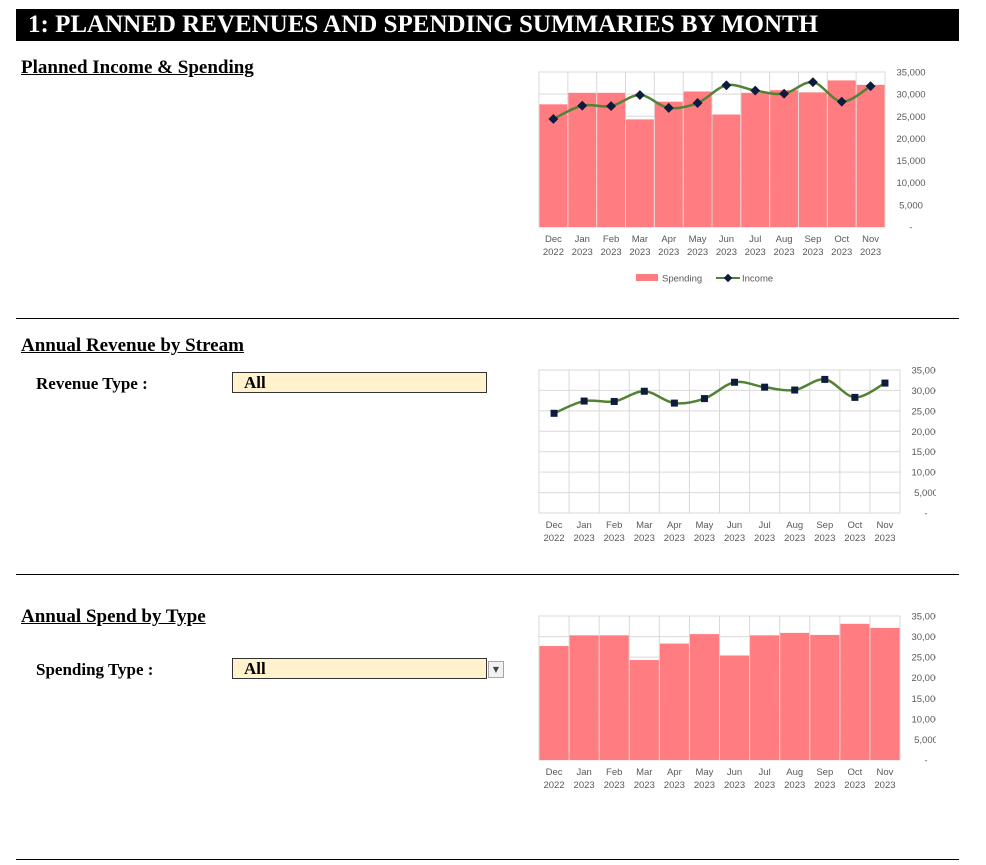  Describe the element at coordinates (132, 345) in the screenshot. I see `section-title-revenue-stream: Annual Revenue by Stream` at that location.